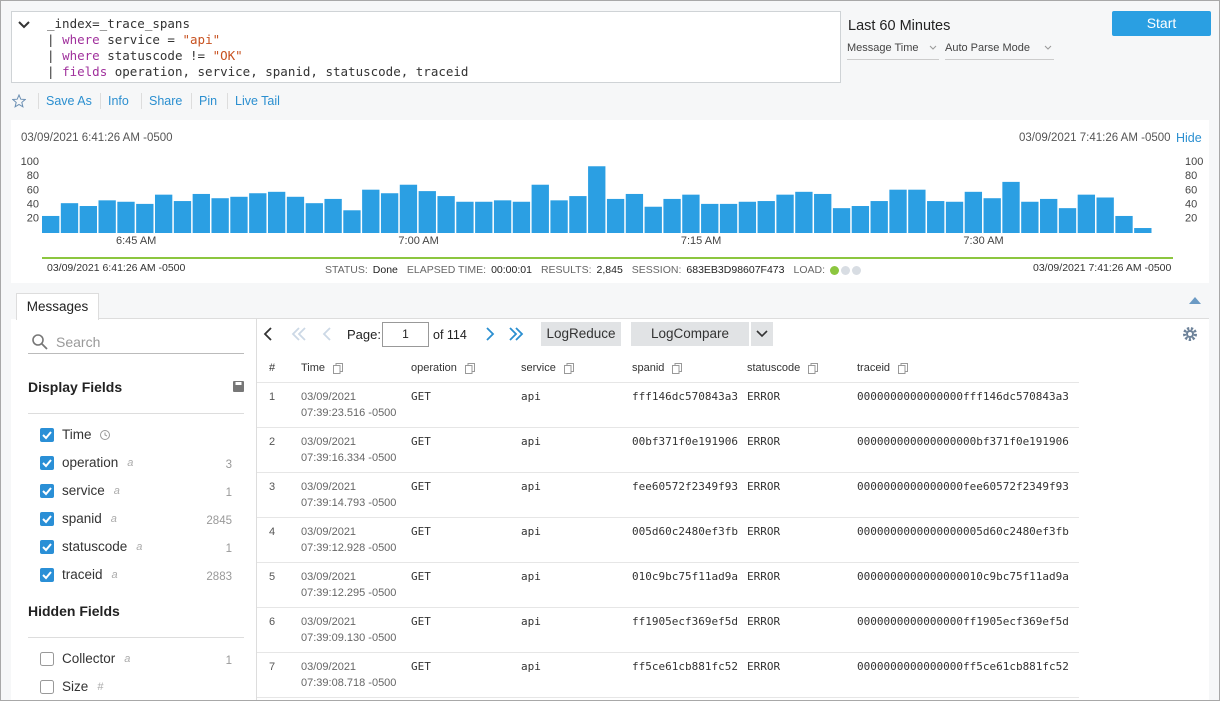 This screenshot has height=701, width=1220. Describe the element at coordinates (227, 55) in the screenshot. I see `query-token: "OK"` at that location.